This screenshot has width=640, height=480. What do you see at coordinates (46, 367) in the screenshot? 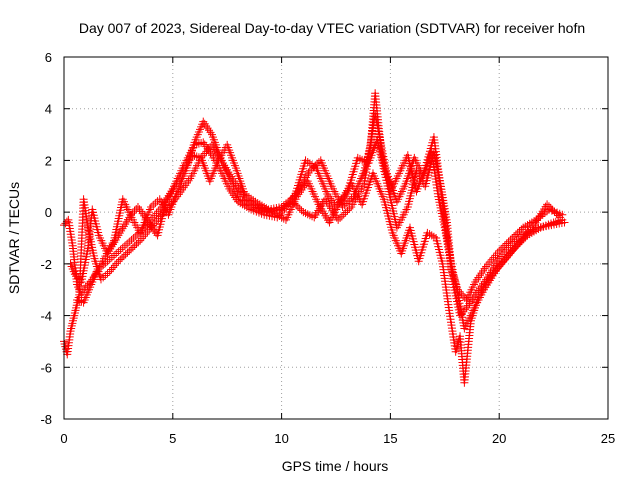
I see `y-tick-label: -6` at bounding box center [46, 367].